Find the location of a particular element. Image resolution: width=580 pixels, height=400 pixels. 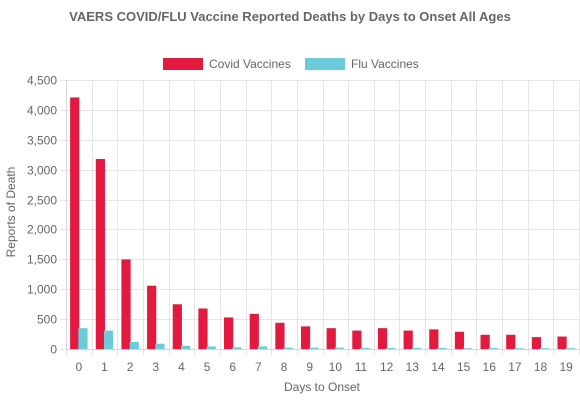

x-tick-label: 19 is located at coordinates (566, 367).